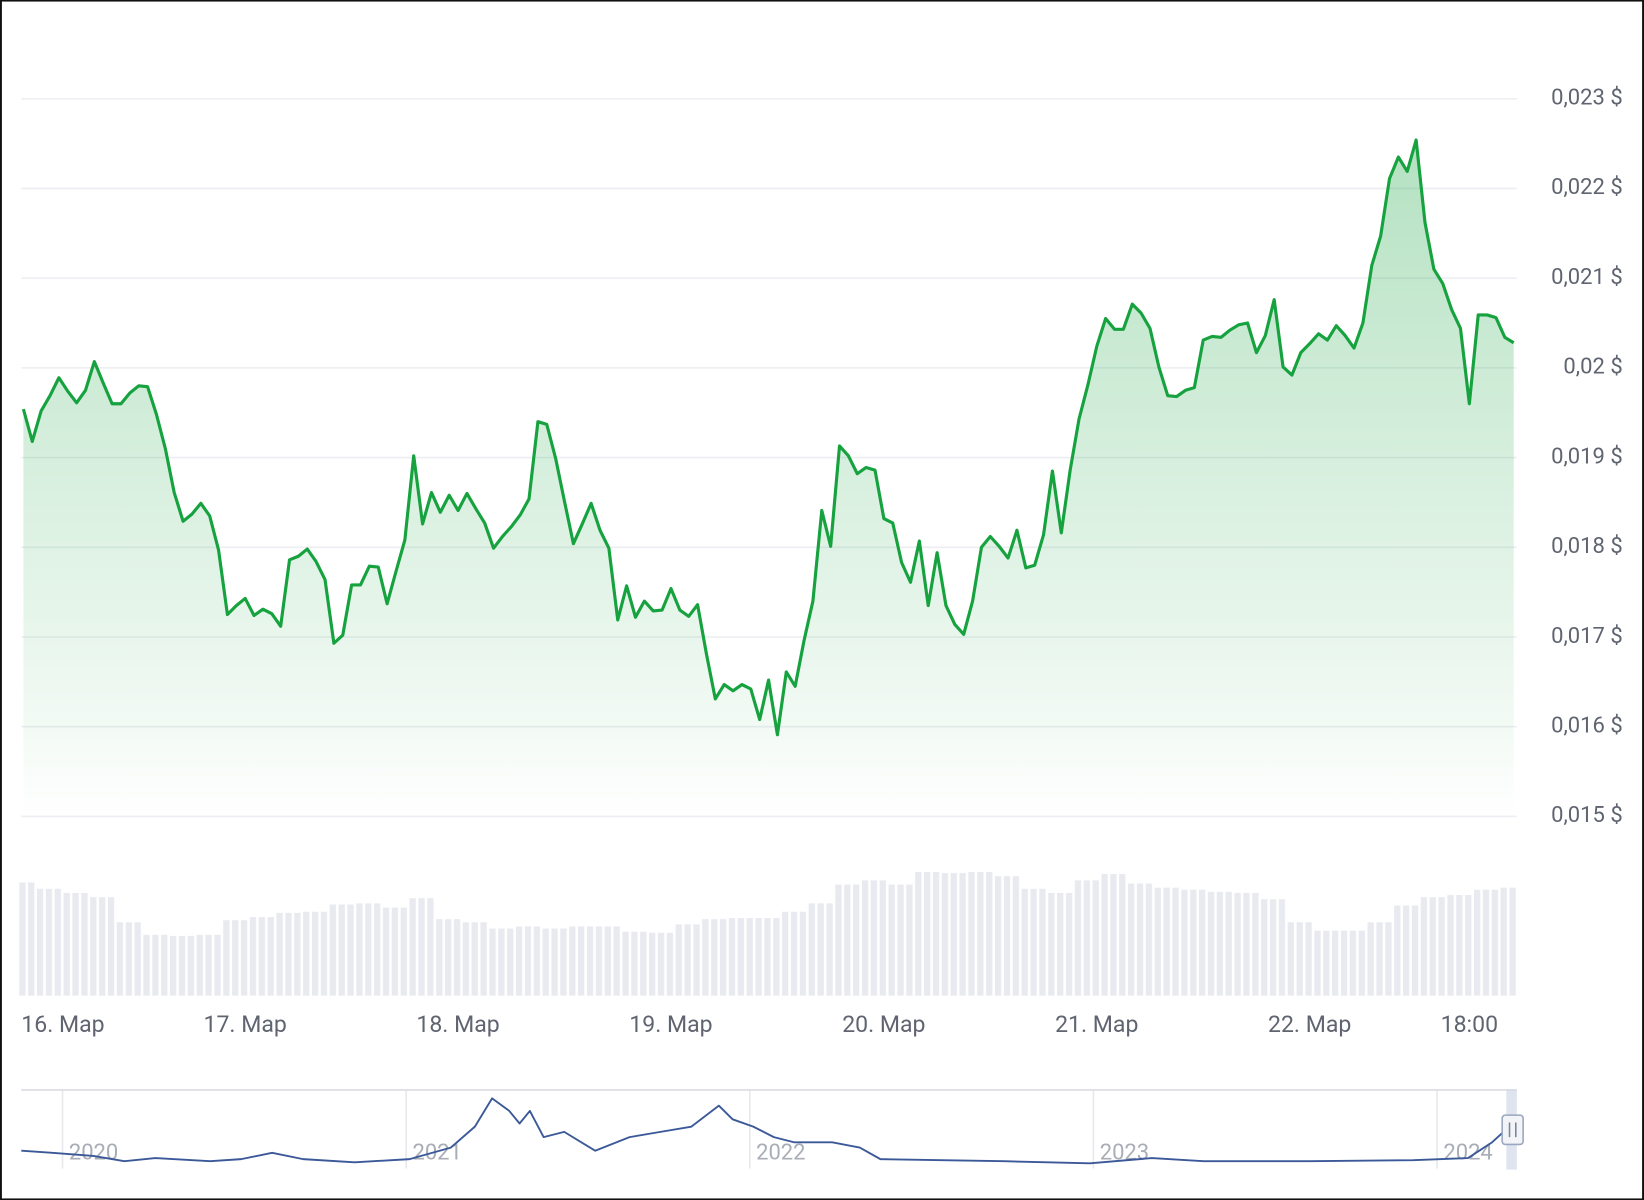 Image resolution: width=1644 pixels, height=1200 pixels. What do you see at coordinates (1512, 1130) in the screenshot?
I see `navigator-handle` at bounding box center [1512, 1130].